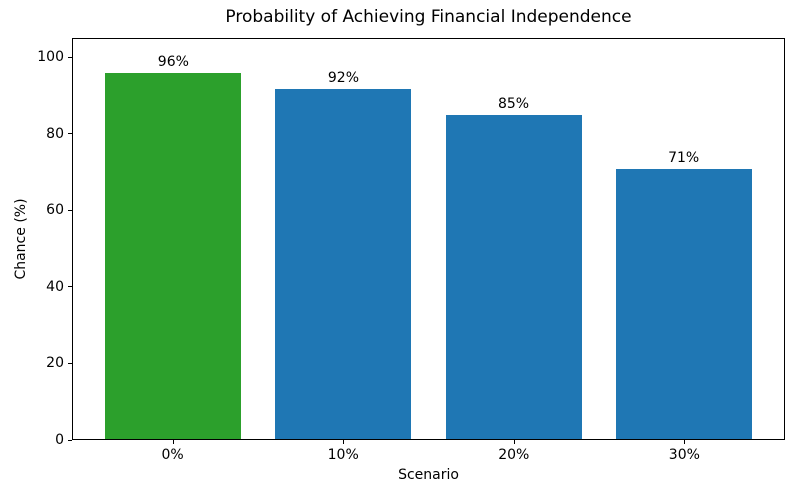 This screenshot has width=800, height=500. I want to click on x-axis-ticks: 0% 10% 20% 30%, so click(428, 455).